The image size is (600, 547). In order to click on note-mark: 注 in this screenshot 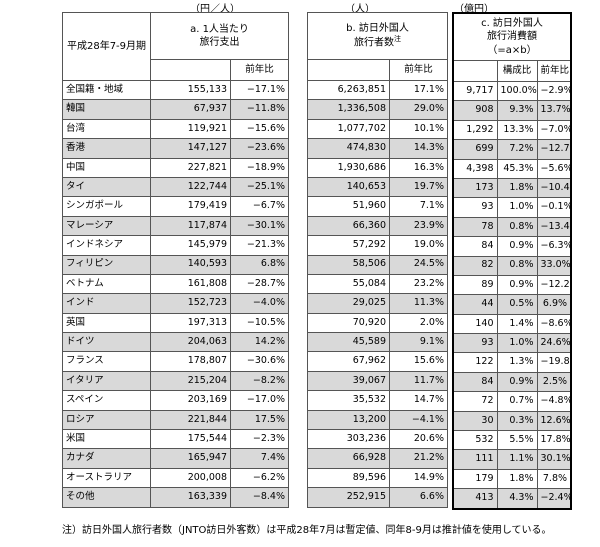, I will do `click(397, 39)`.